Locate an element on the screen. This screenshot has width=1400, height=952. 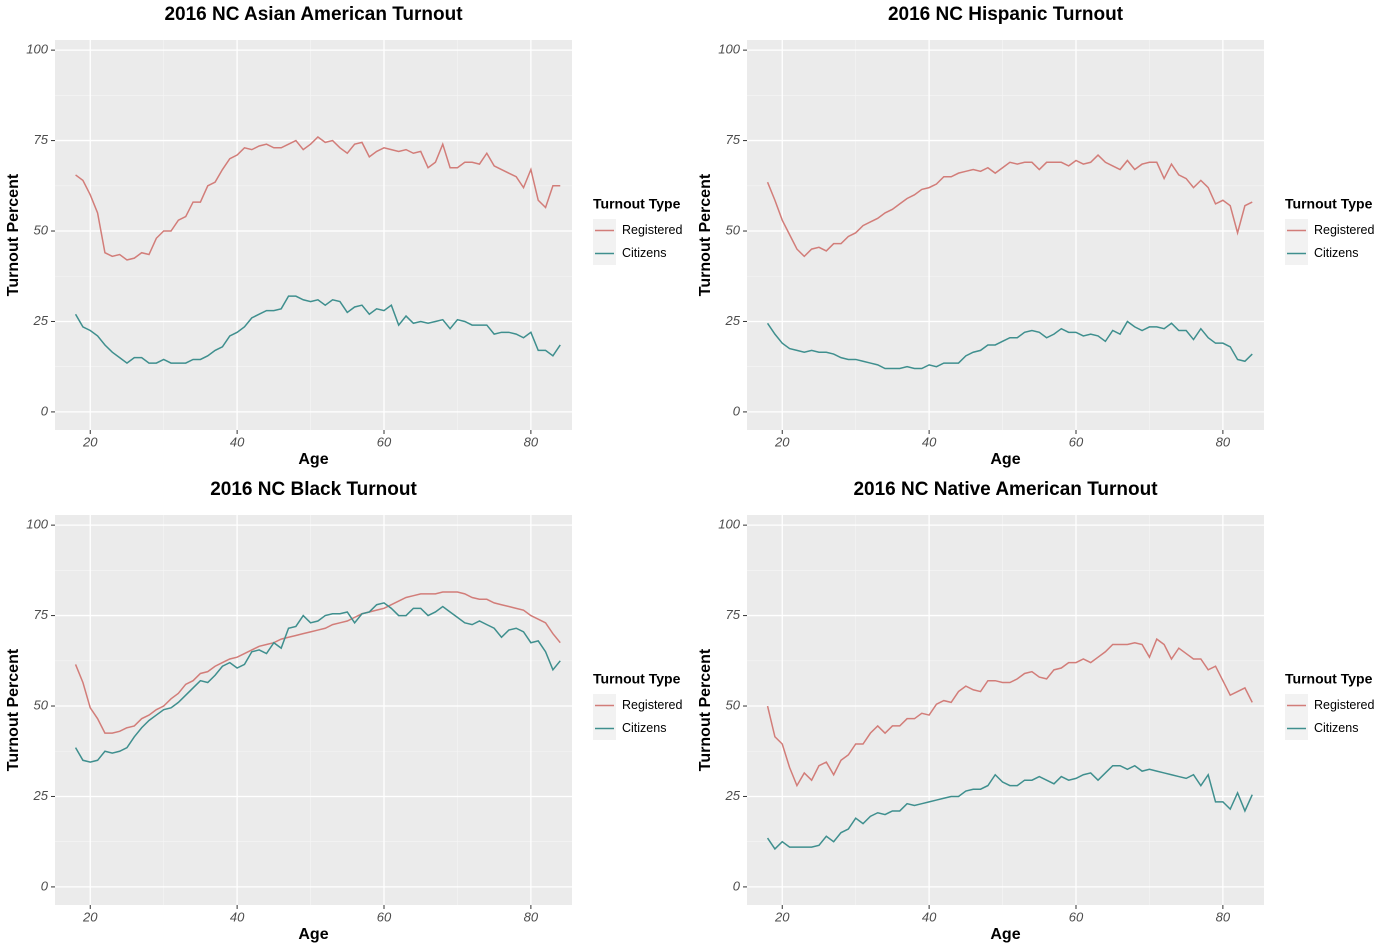
chart-title: 2016 NC Black Turnout is located at coordinates (313, 489).